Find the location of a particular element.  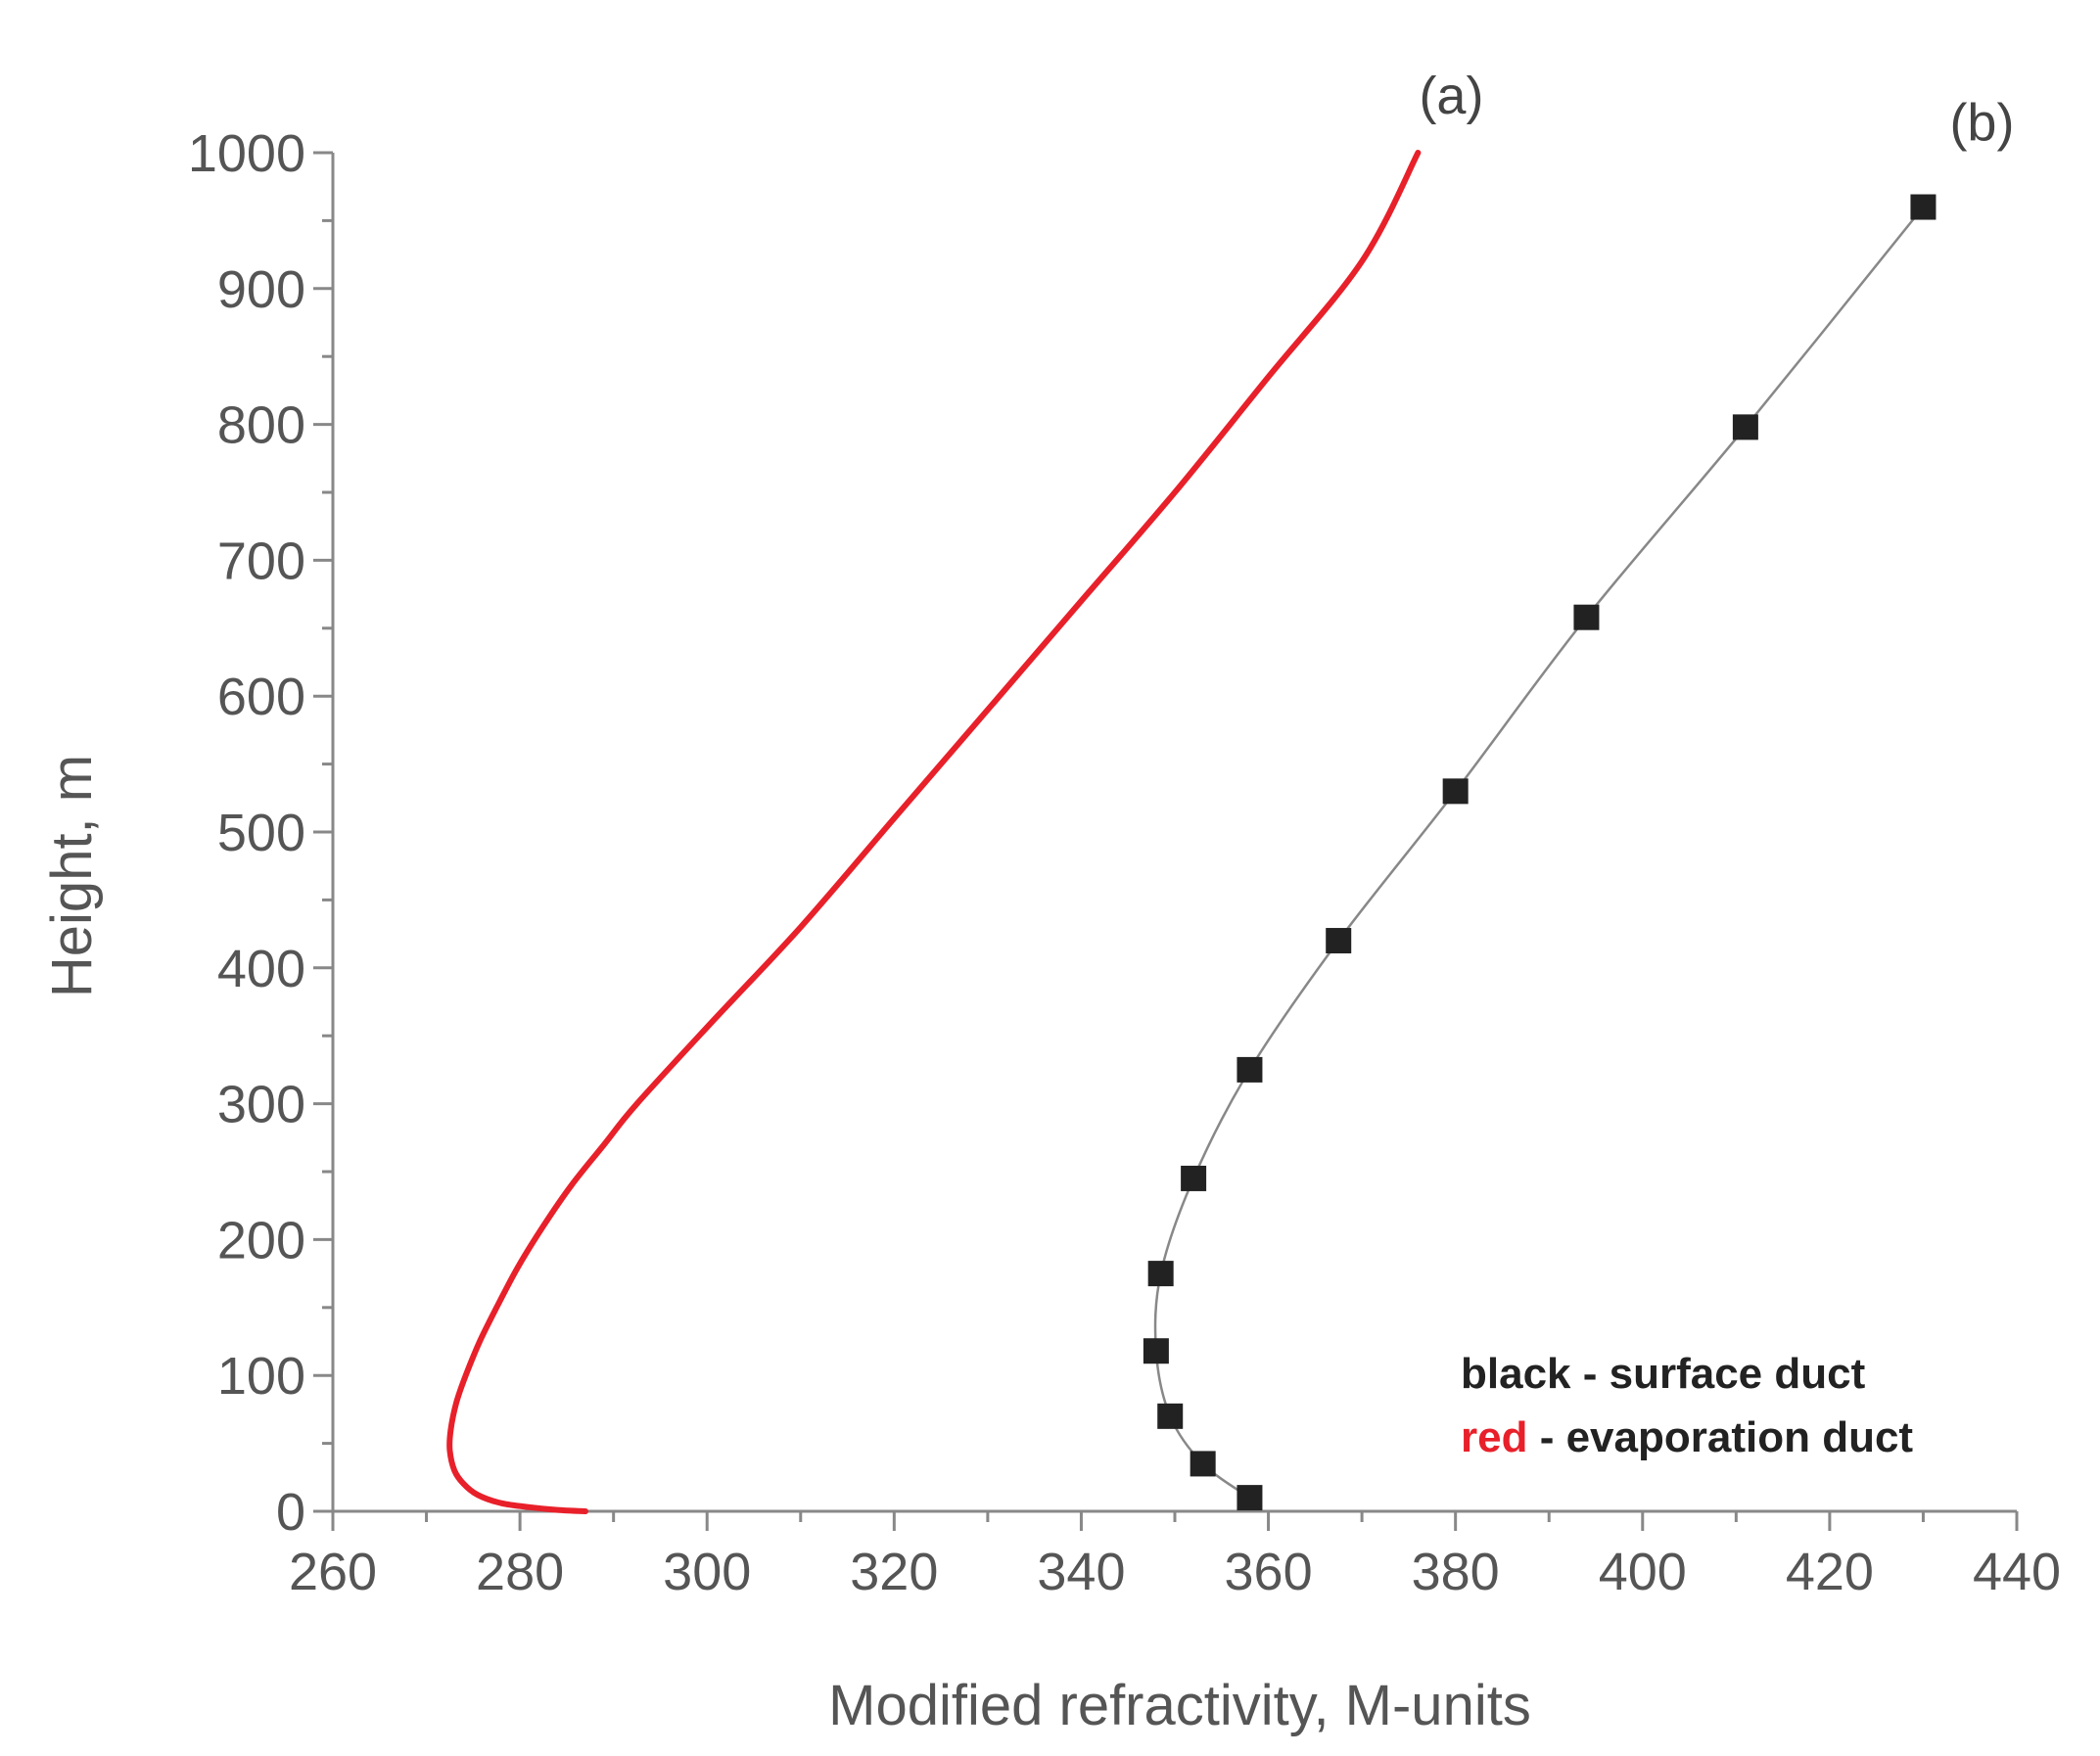

x-tick-label: 420 is located at coordinates (1830, 1572).